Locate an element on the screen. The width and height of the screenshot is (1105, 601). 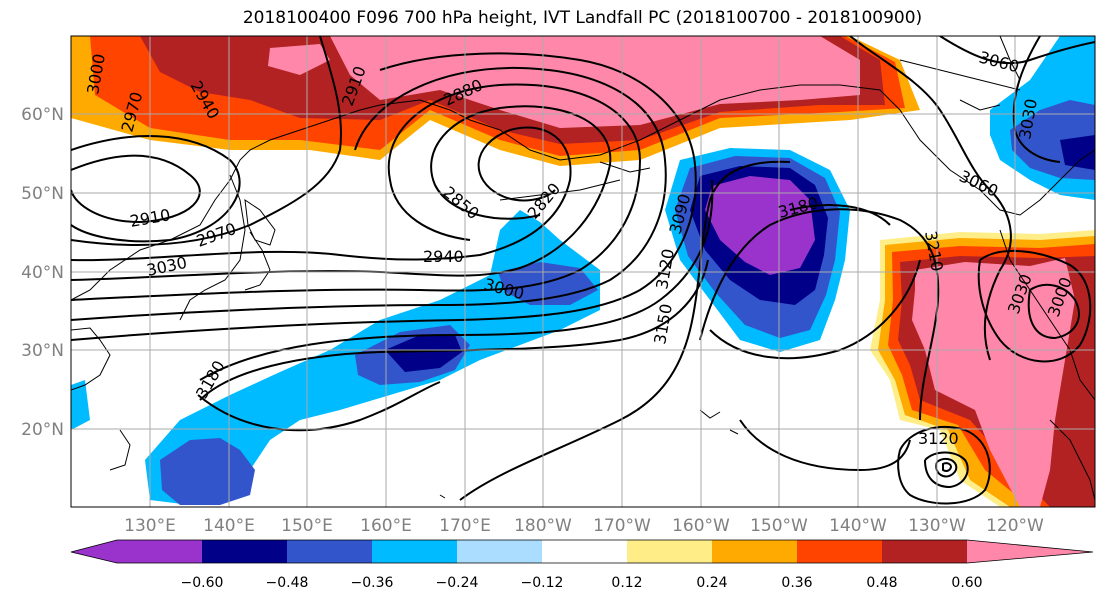
colorbar-tick-label: 0.24 is located at coordinates (711, 583).